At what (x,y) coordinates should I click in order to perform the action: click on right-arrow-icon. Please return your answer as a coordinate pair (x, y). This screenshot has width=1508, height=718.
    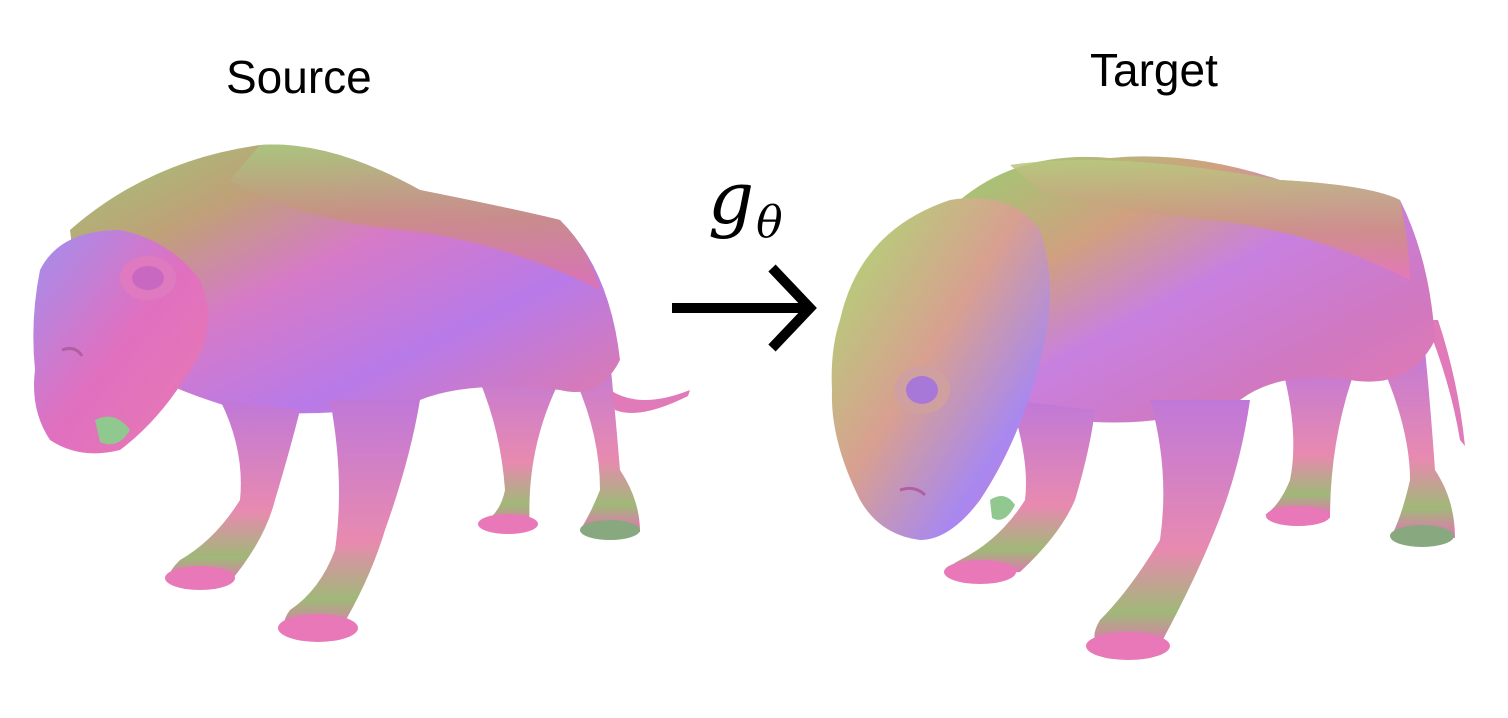
    Looking at the image, I should click on (744, 308).